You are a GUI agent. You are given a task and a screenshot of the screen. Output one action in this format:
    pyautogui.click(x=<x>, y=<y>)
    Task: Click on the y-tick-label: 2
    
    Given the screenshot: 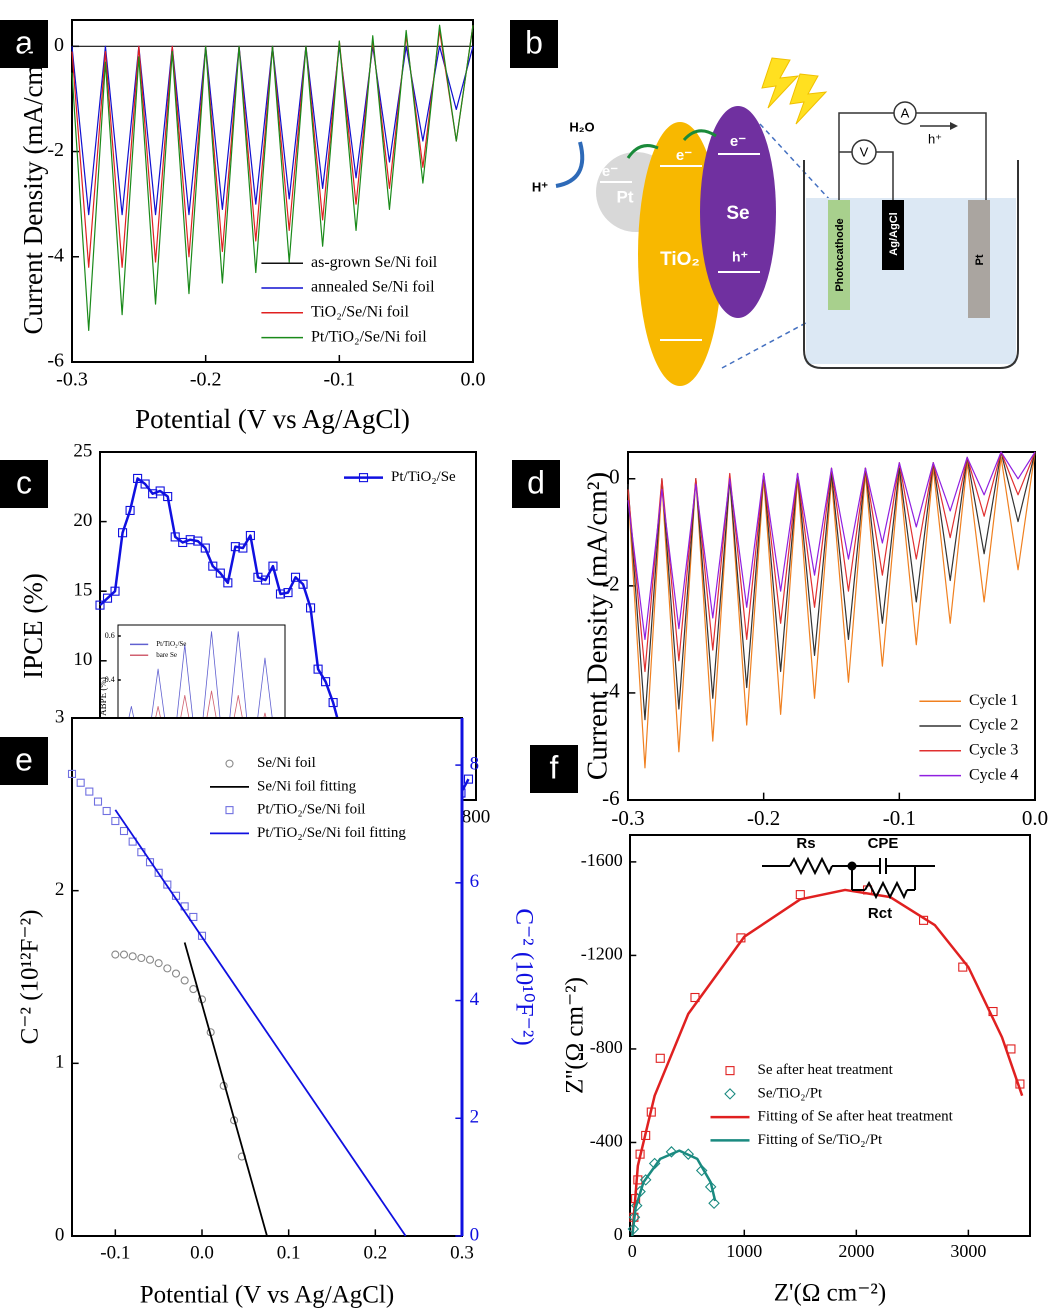 What is the action you would take?
    pyautogui.click(x=60, y=889)
    